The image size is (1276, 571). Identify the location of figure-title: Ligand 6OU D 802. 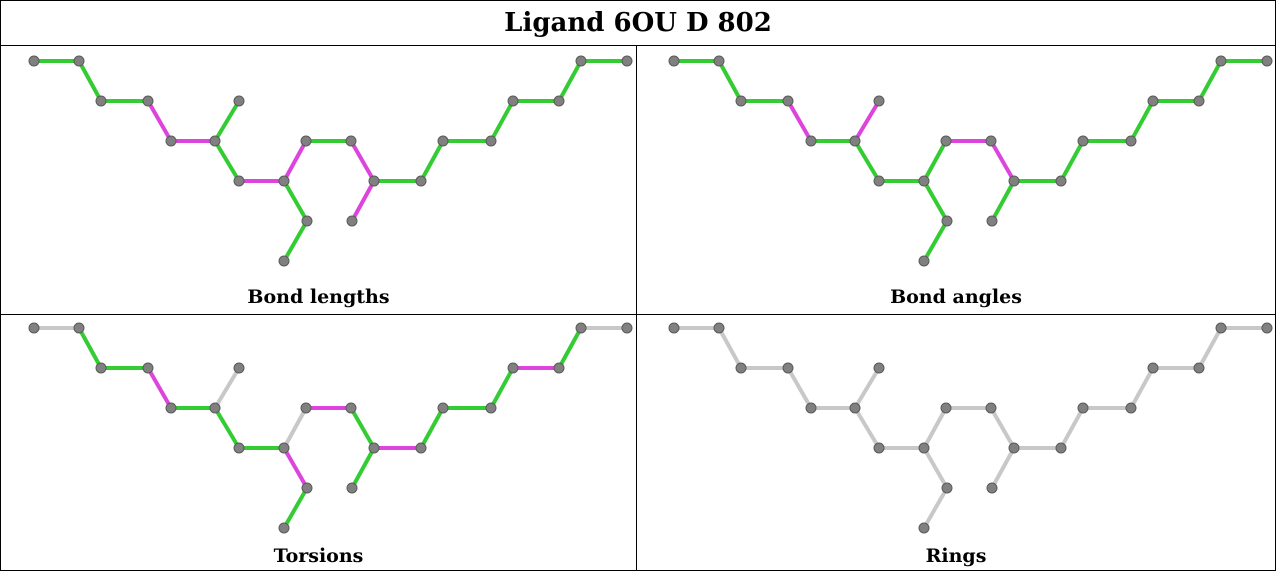
(638, 23).